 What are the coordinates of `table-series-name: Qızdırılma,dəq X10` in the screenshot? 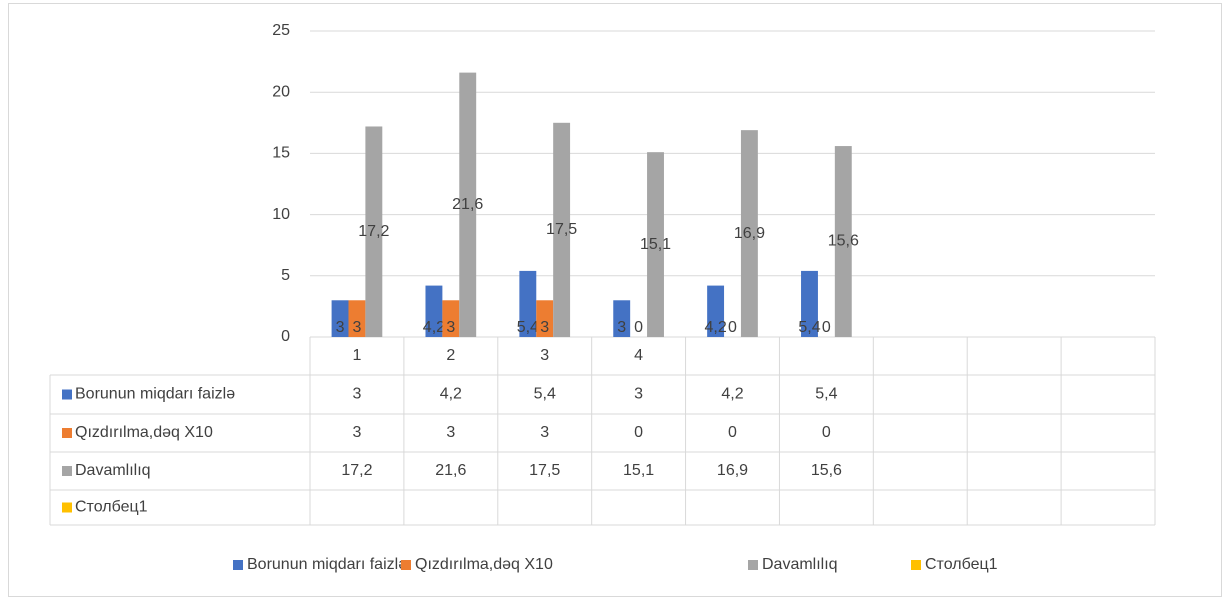 It's located at (144, 432).